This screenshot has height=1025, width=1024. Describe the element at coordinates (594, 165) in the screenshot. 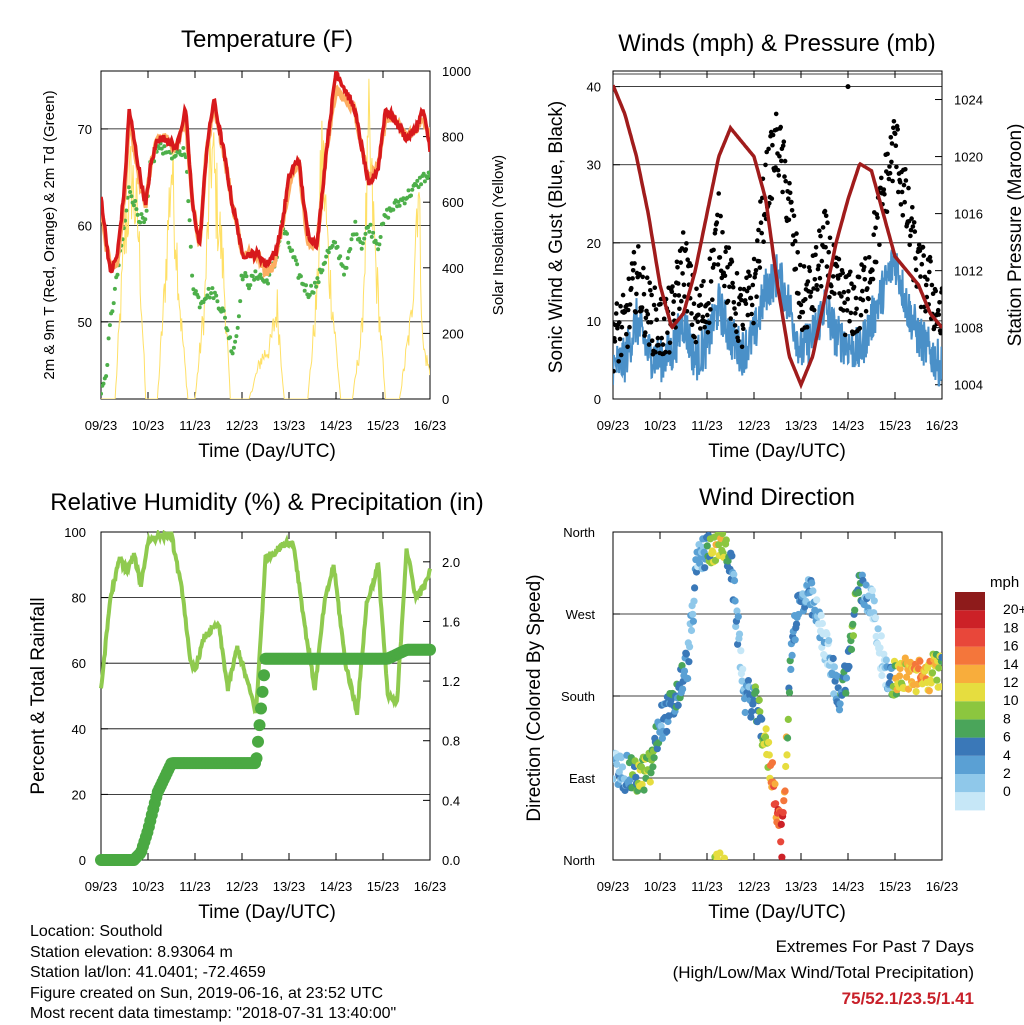

I see `y-tick-label: 30` at that location.